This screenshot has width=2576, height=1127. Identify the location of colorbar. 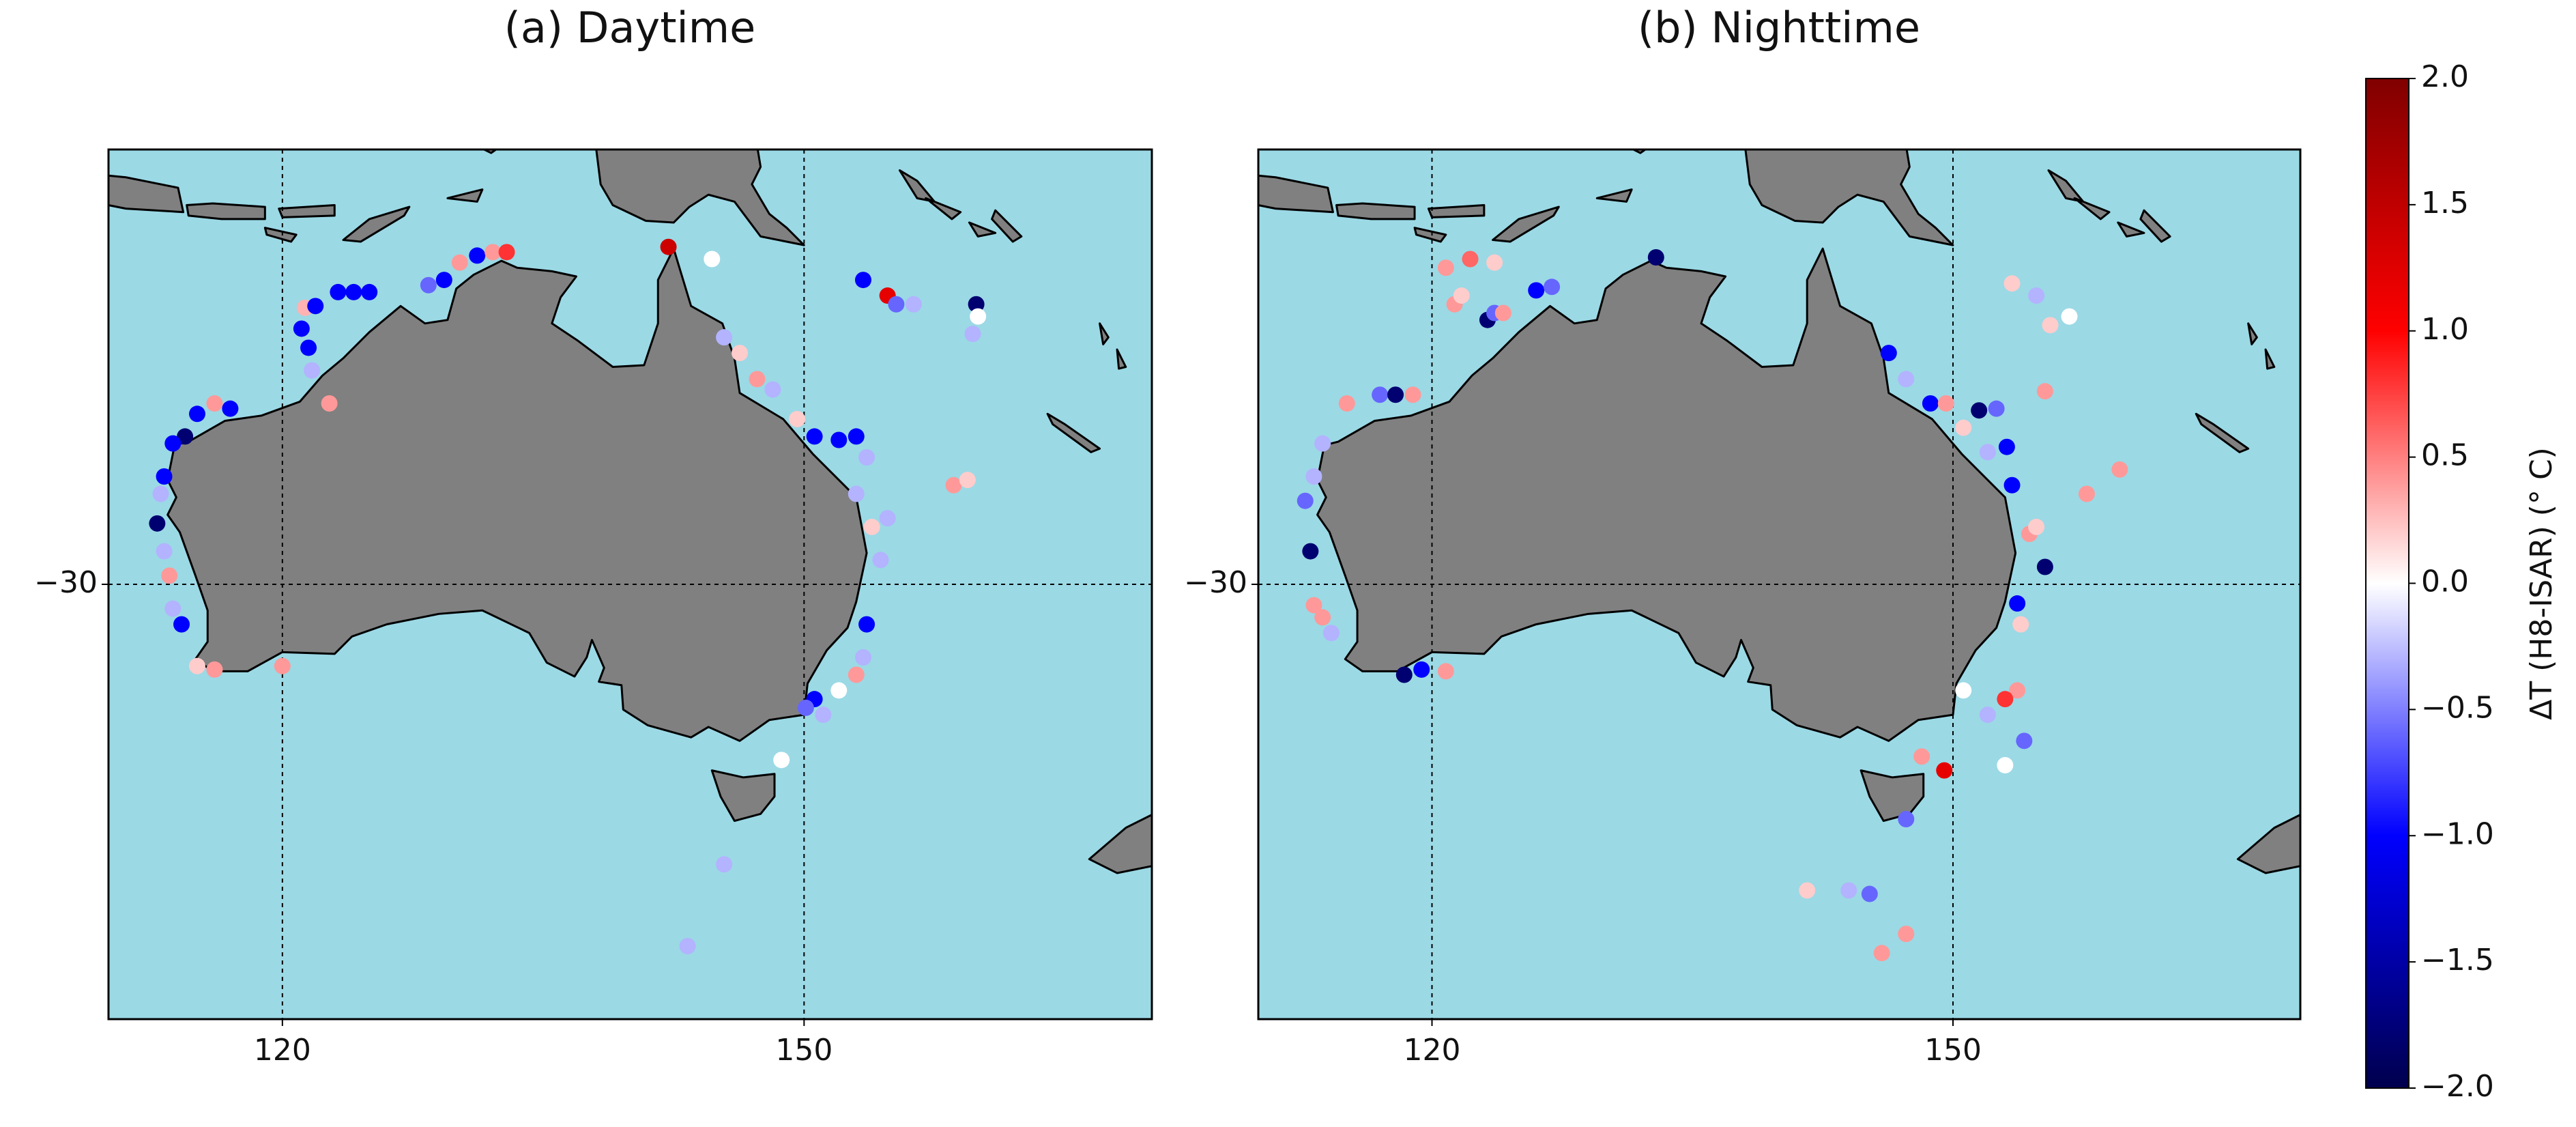
(2387, 583).